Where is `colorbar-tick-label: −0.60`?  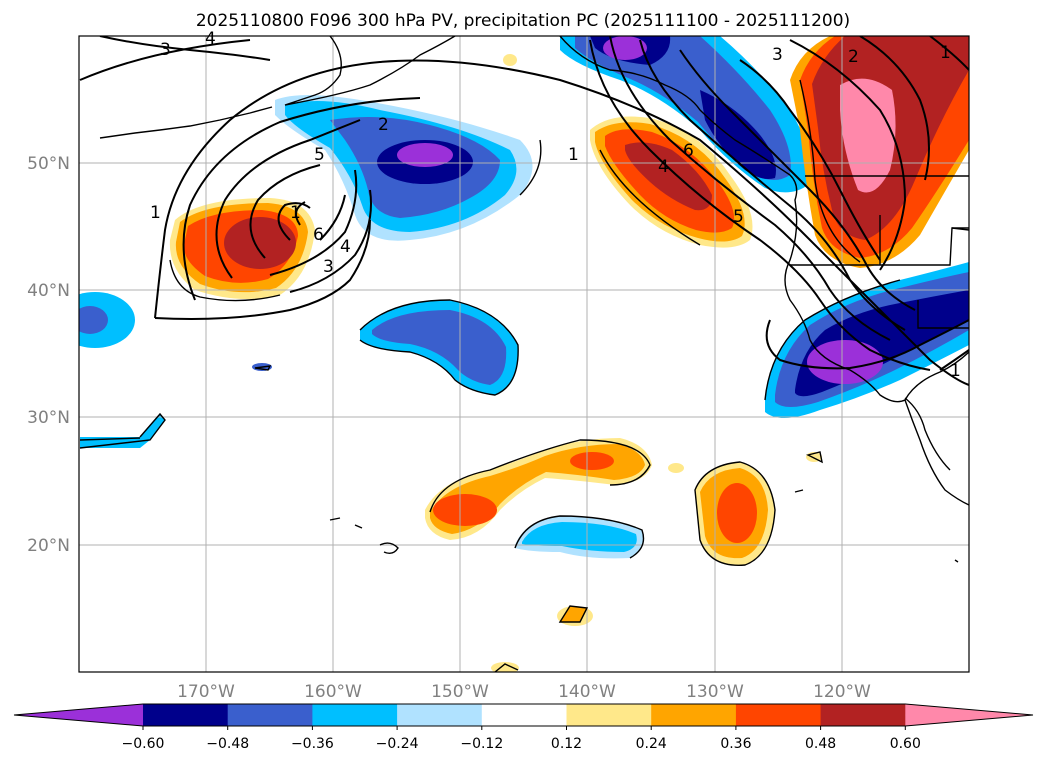
colorbar-tick-label: −0.60 is located at coordinates (143, 744).